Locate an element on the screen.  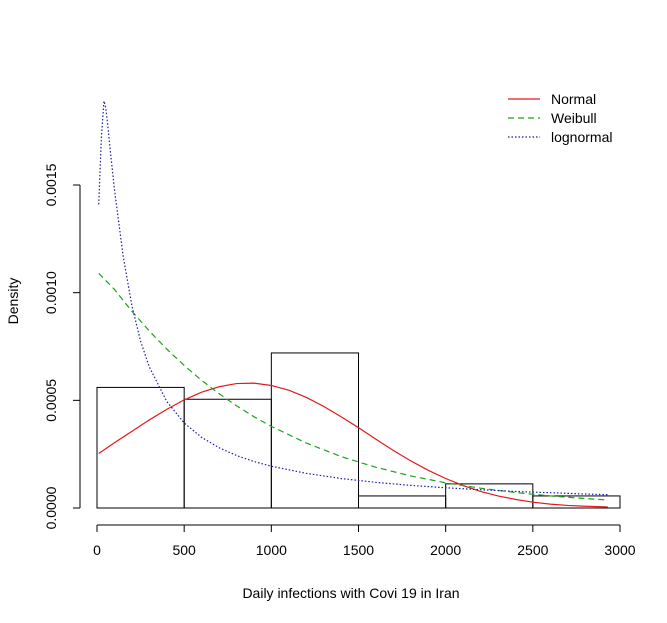
y-tick-label: 0.0015 is located at coordinates (51, 184).